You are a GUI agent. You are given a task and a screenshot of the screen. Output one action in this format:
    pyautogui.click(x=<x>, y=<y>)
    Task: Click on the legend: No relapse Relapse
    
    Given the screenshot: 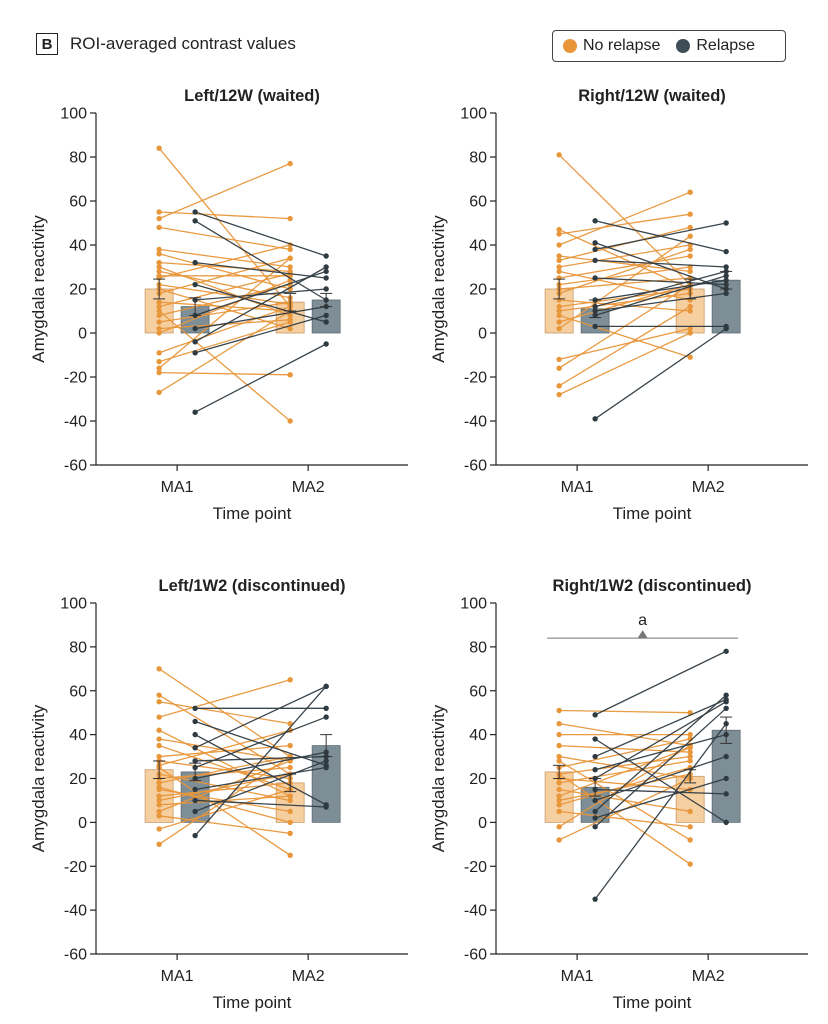 What is the action you would take?
    pyautogui.click(x=669, y=46)
    